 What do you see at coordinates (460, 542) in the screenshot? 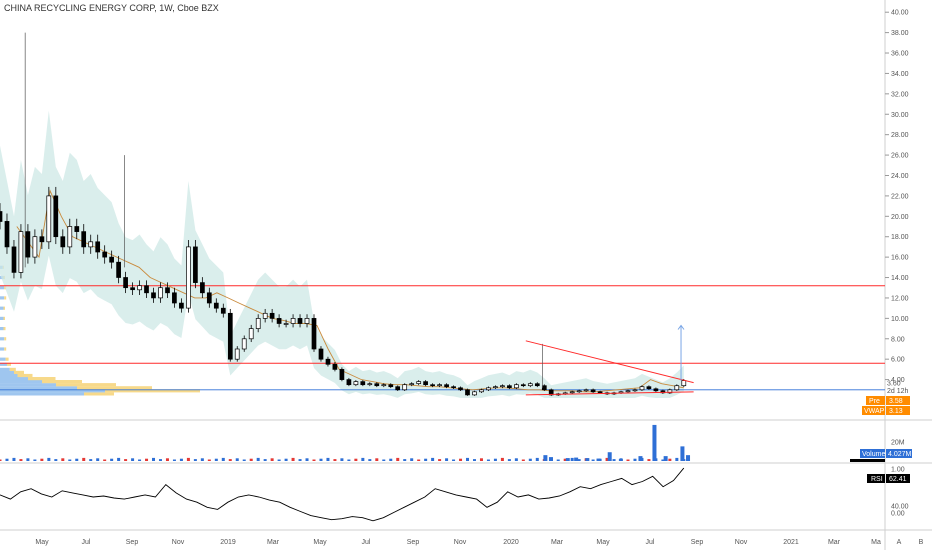
I see `x-tick-label: Nov` at bounding box center [460, 542].